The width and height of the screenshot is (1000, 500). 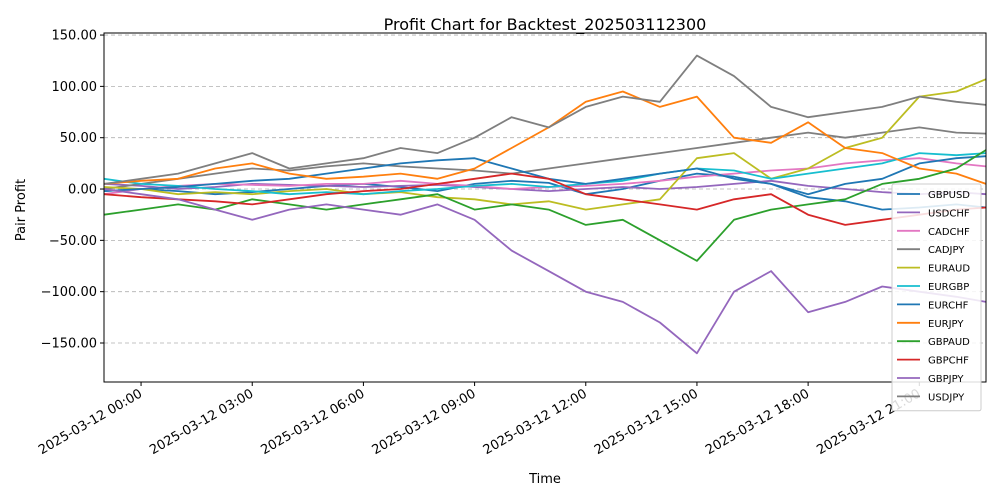 What do you see at coordinates (948, 361) in the screenshot?
I see `legend-label: GBPCHF` at bounding box center [948, 361].